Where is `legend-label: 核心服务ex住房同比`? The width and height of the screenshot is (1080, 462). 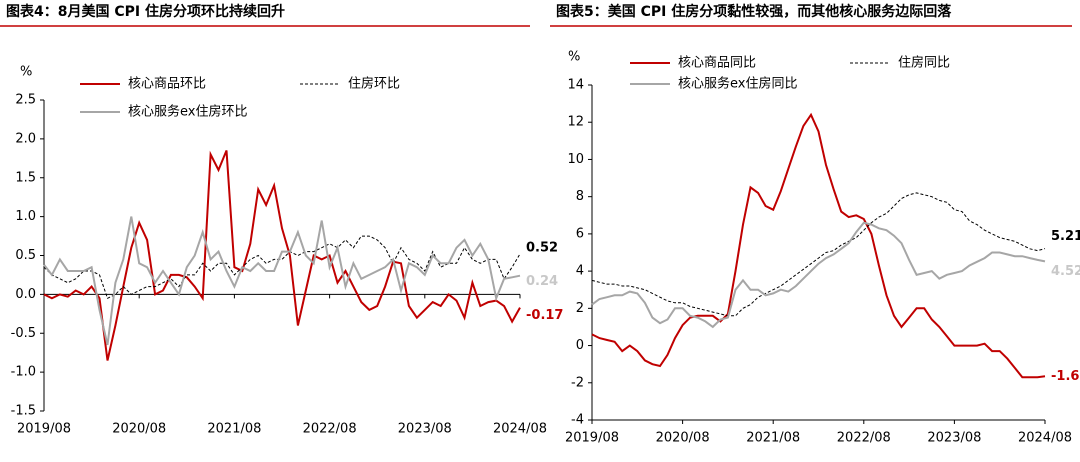
legend-label: 核心服务ex住房同比 is located at coordinates (737, 84).